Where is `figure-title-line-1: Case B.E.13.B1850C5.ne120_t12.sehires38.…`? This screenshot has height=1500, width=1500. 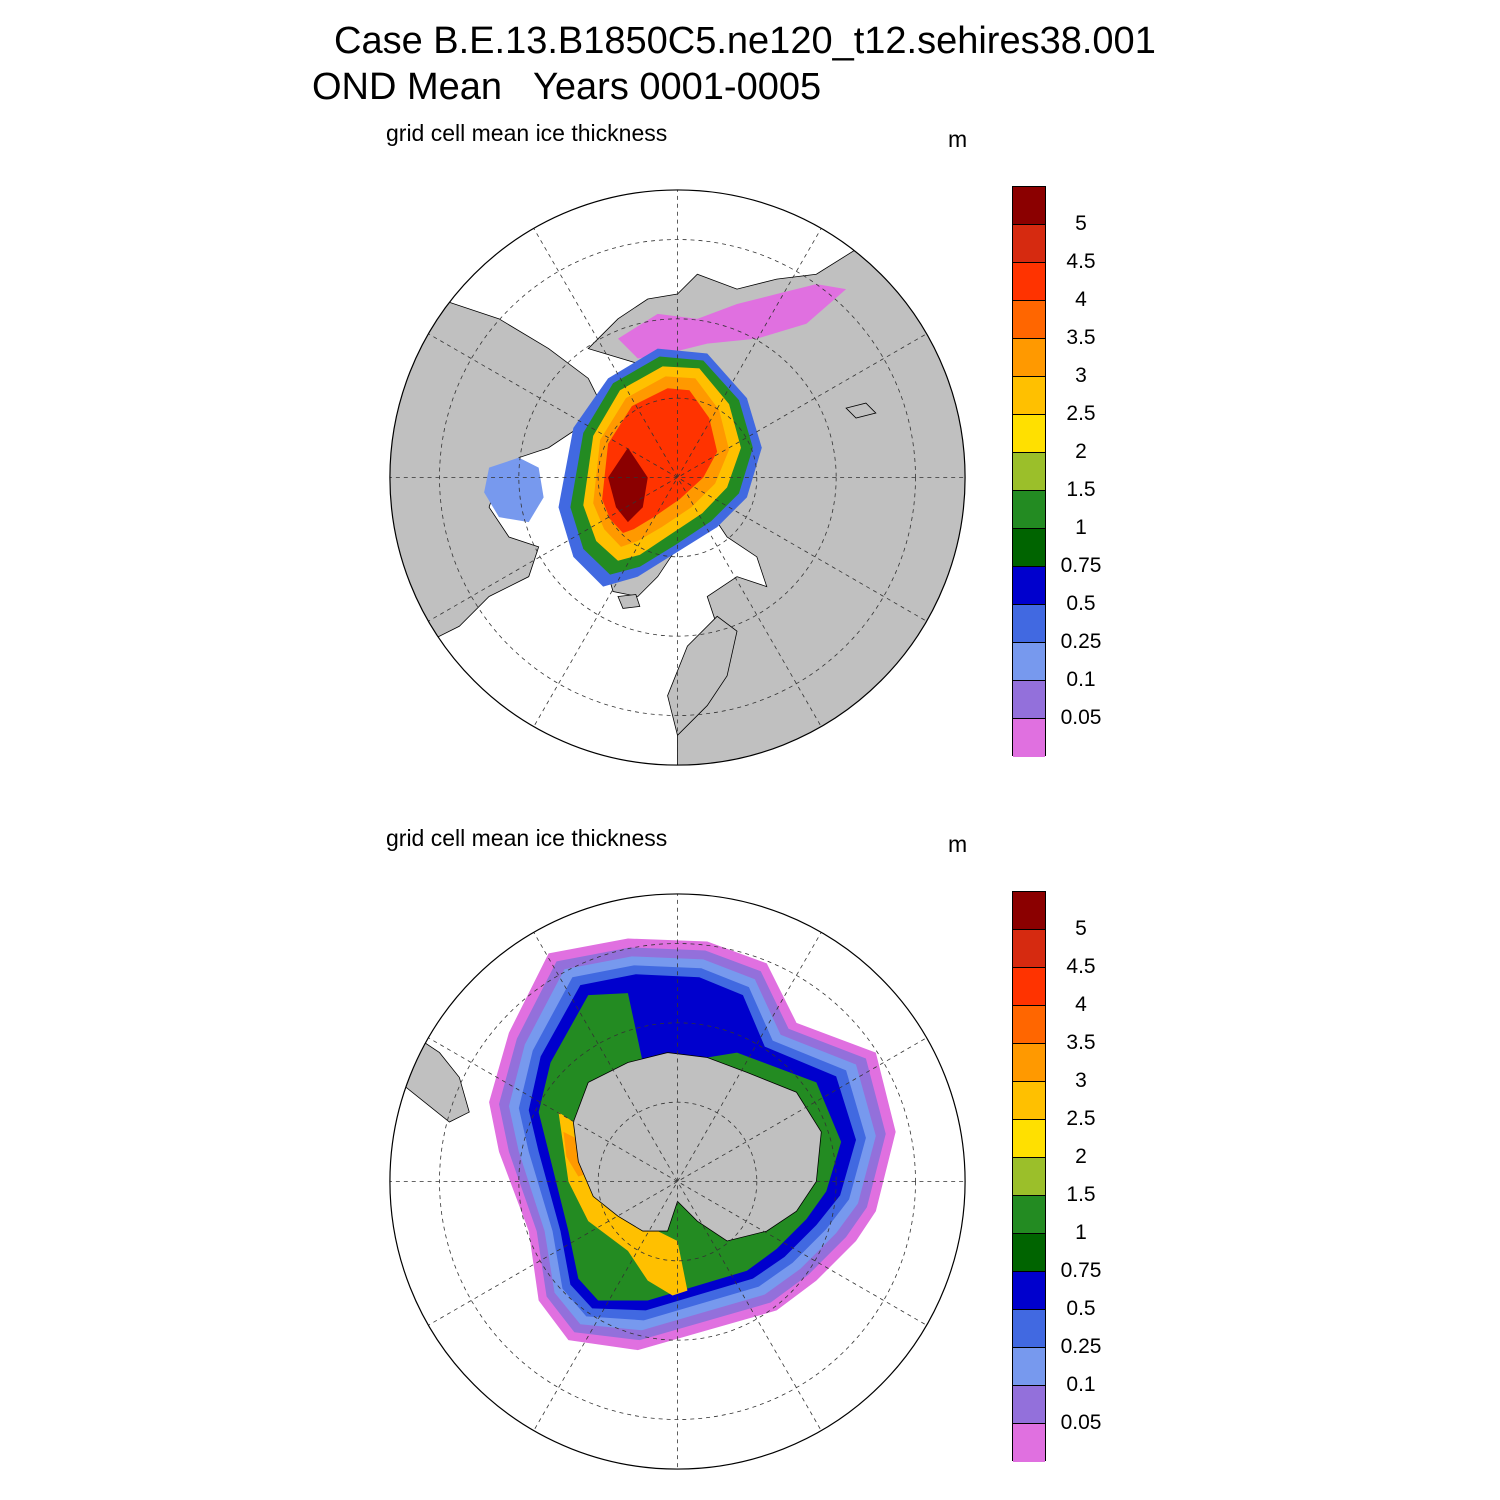 figure-title-line-1: Case B.E.13.B1850C5.ne120_t12.sehires38.… is located at coordinates (745, 41).